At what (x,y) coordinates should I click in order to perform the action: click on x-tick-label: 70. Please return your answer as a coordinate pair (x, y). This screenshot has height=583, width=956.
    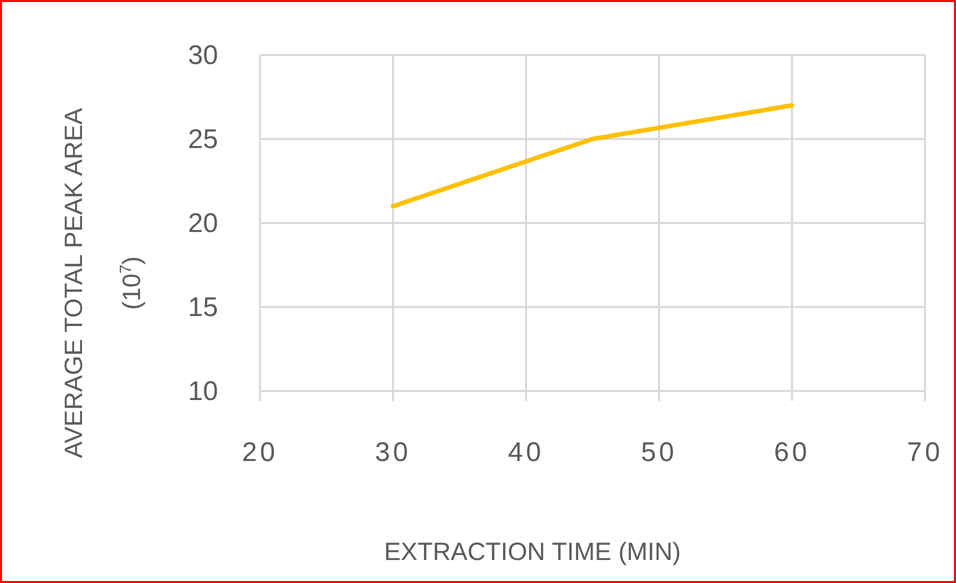
    Looking at the image, I should click on (925, 452).